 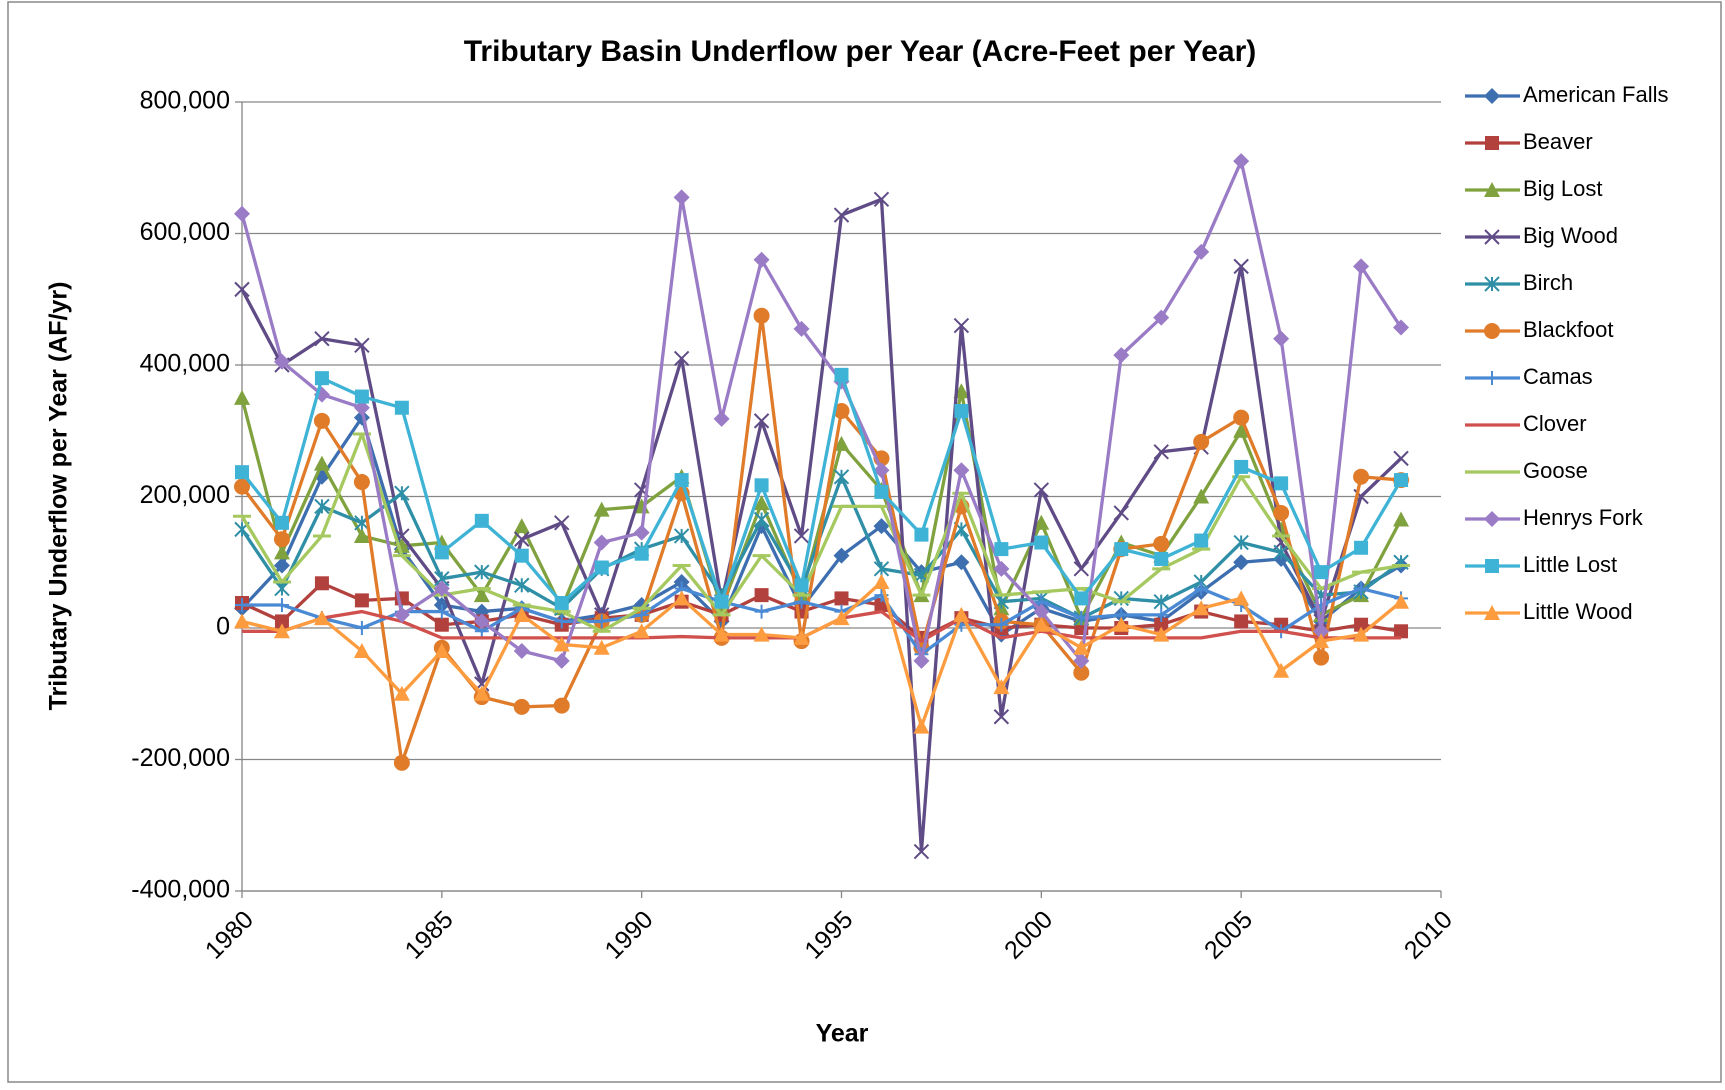 I want to click on y-tick-label: 0, so click(x=223, y=627).